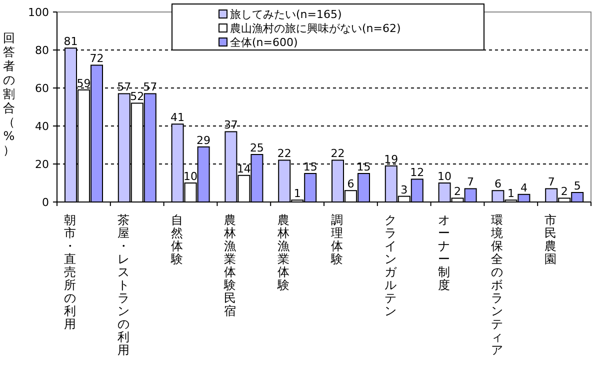  Describe the element at coordinates (9, 94) in the screenshot. I see `text: 回答者の割合（%）` at that location.